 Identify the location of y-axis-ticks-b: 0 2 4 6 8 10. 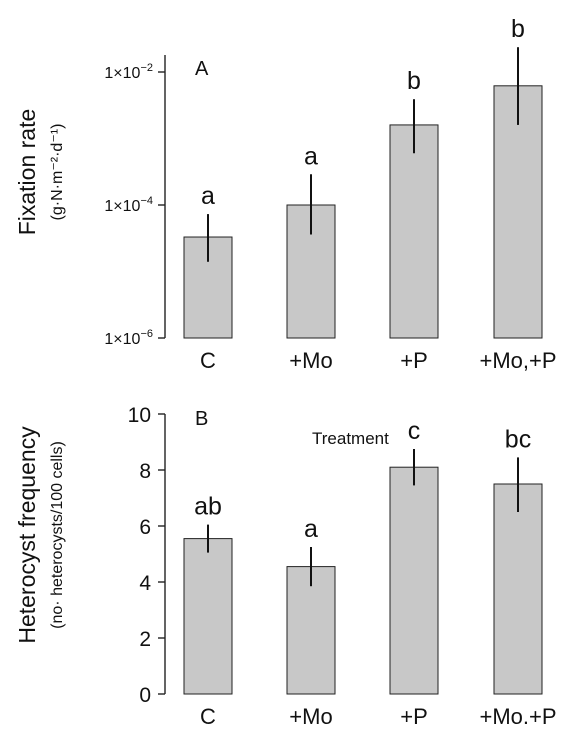
(147, 555).